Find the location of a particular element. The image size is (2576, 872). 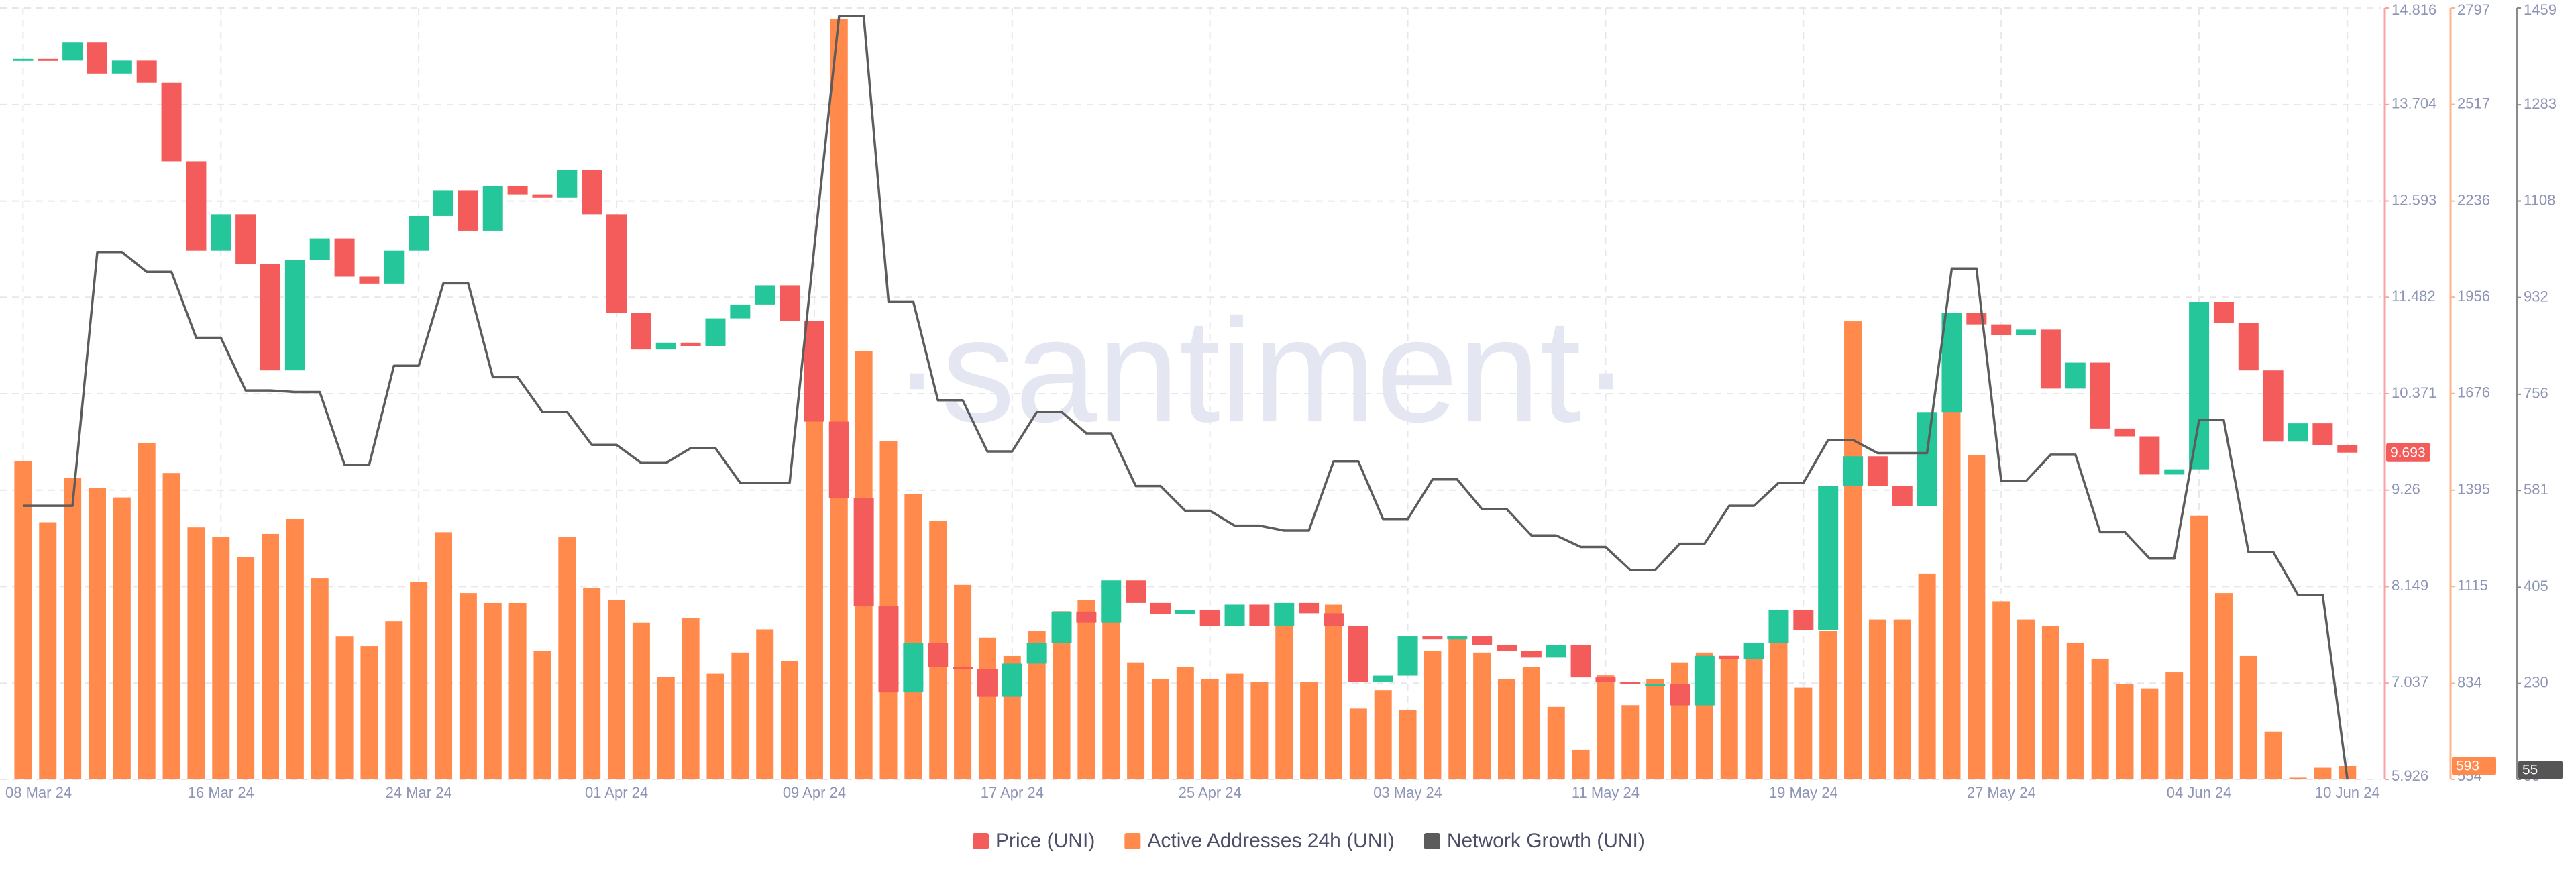

watermark: ·santiment· is located at coordinates (1261, 370).